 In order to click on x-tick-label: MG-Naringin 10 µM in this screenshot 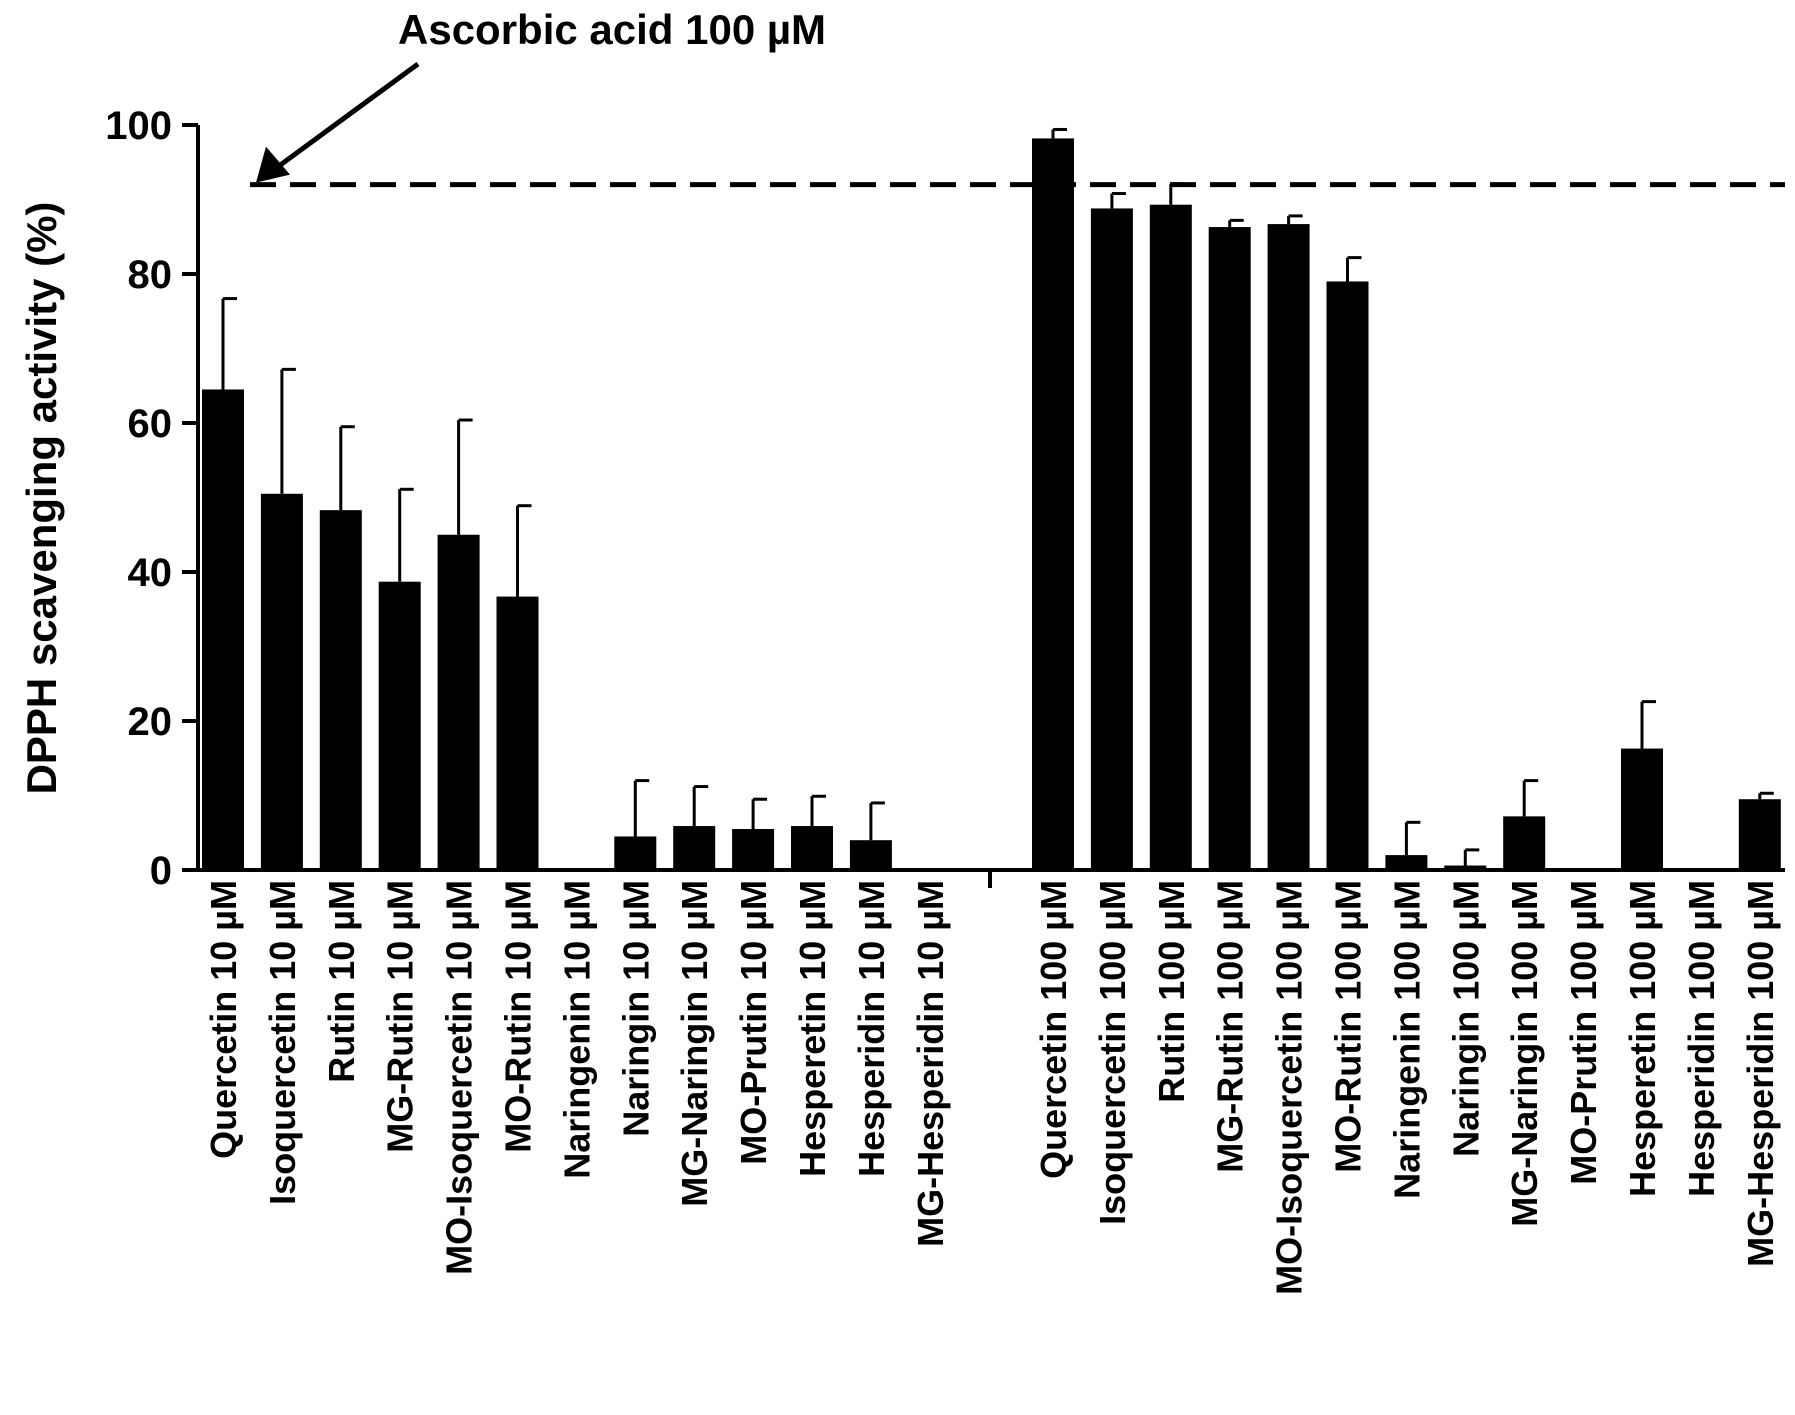, I will do `click(694, 1043)`.